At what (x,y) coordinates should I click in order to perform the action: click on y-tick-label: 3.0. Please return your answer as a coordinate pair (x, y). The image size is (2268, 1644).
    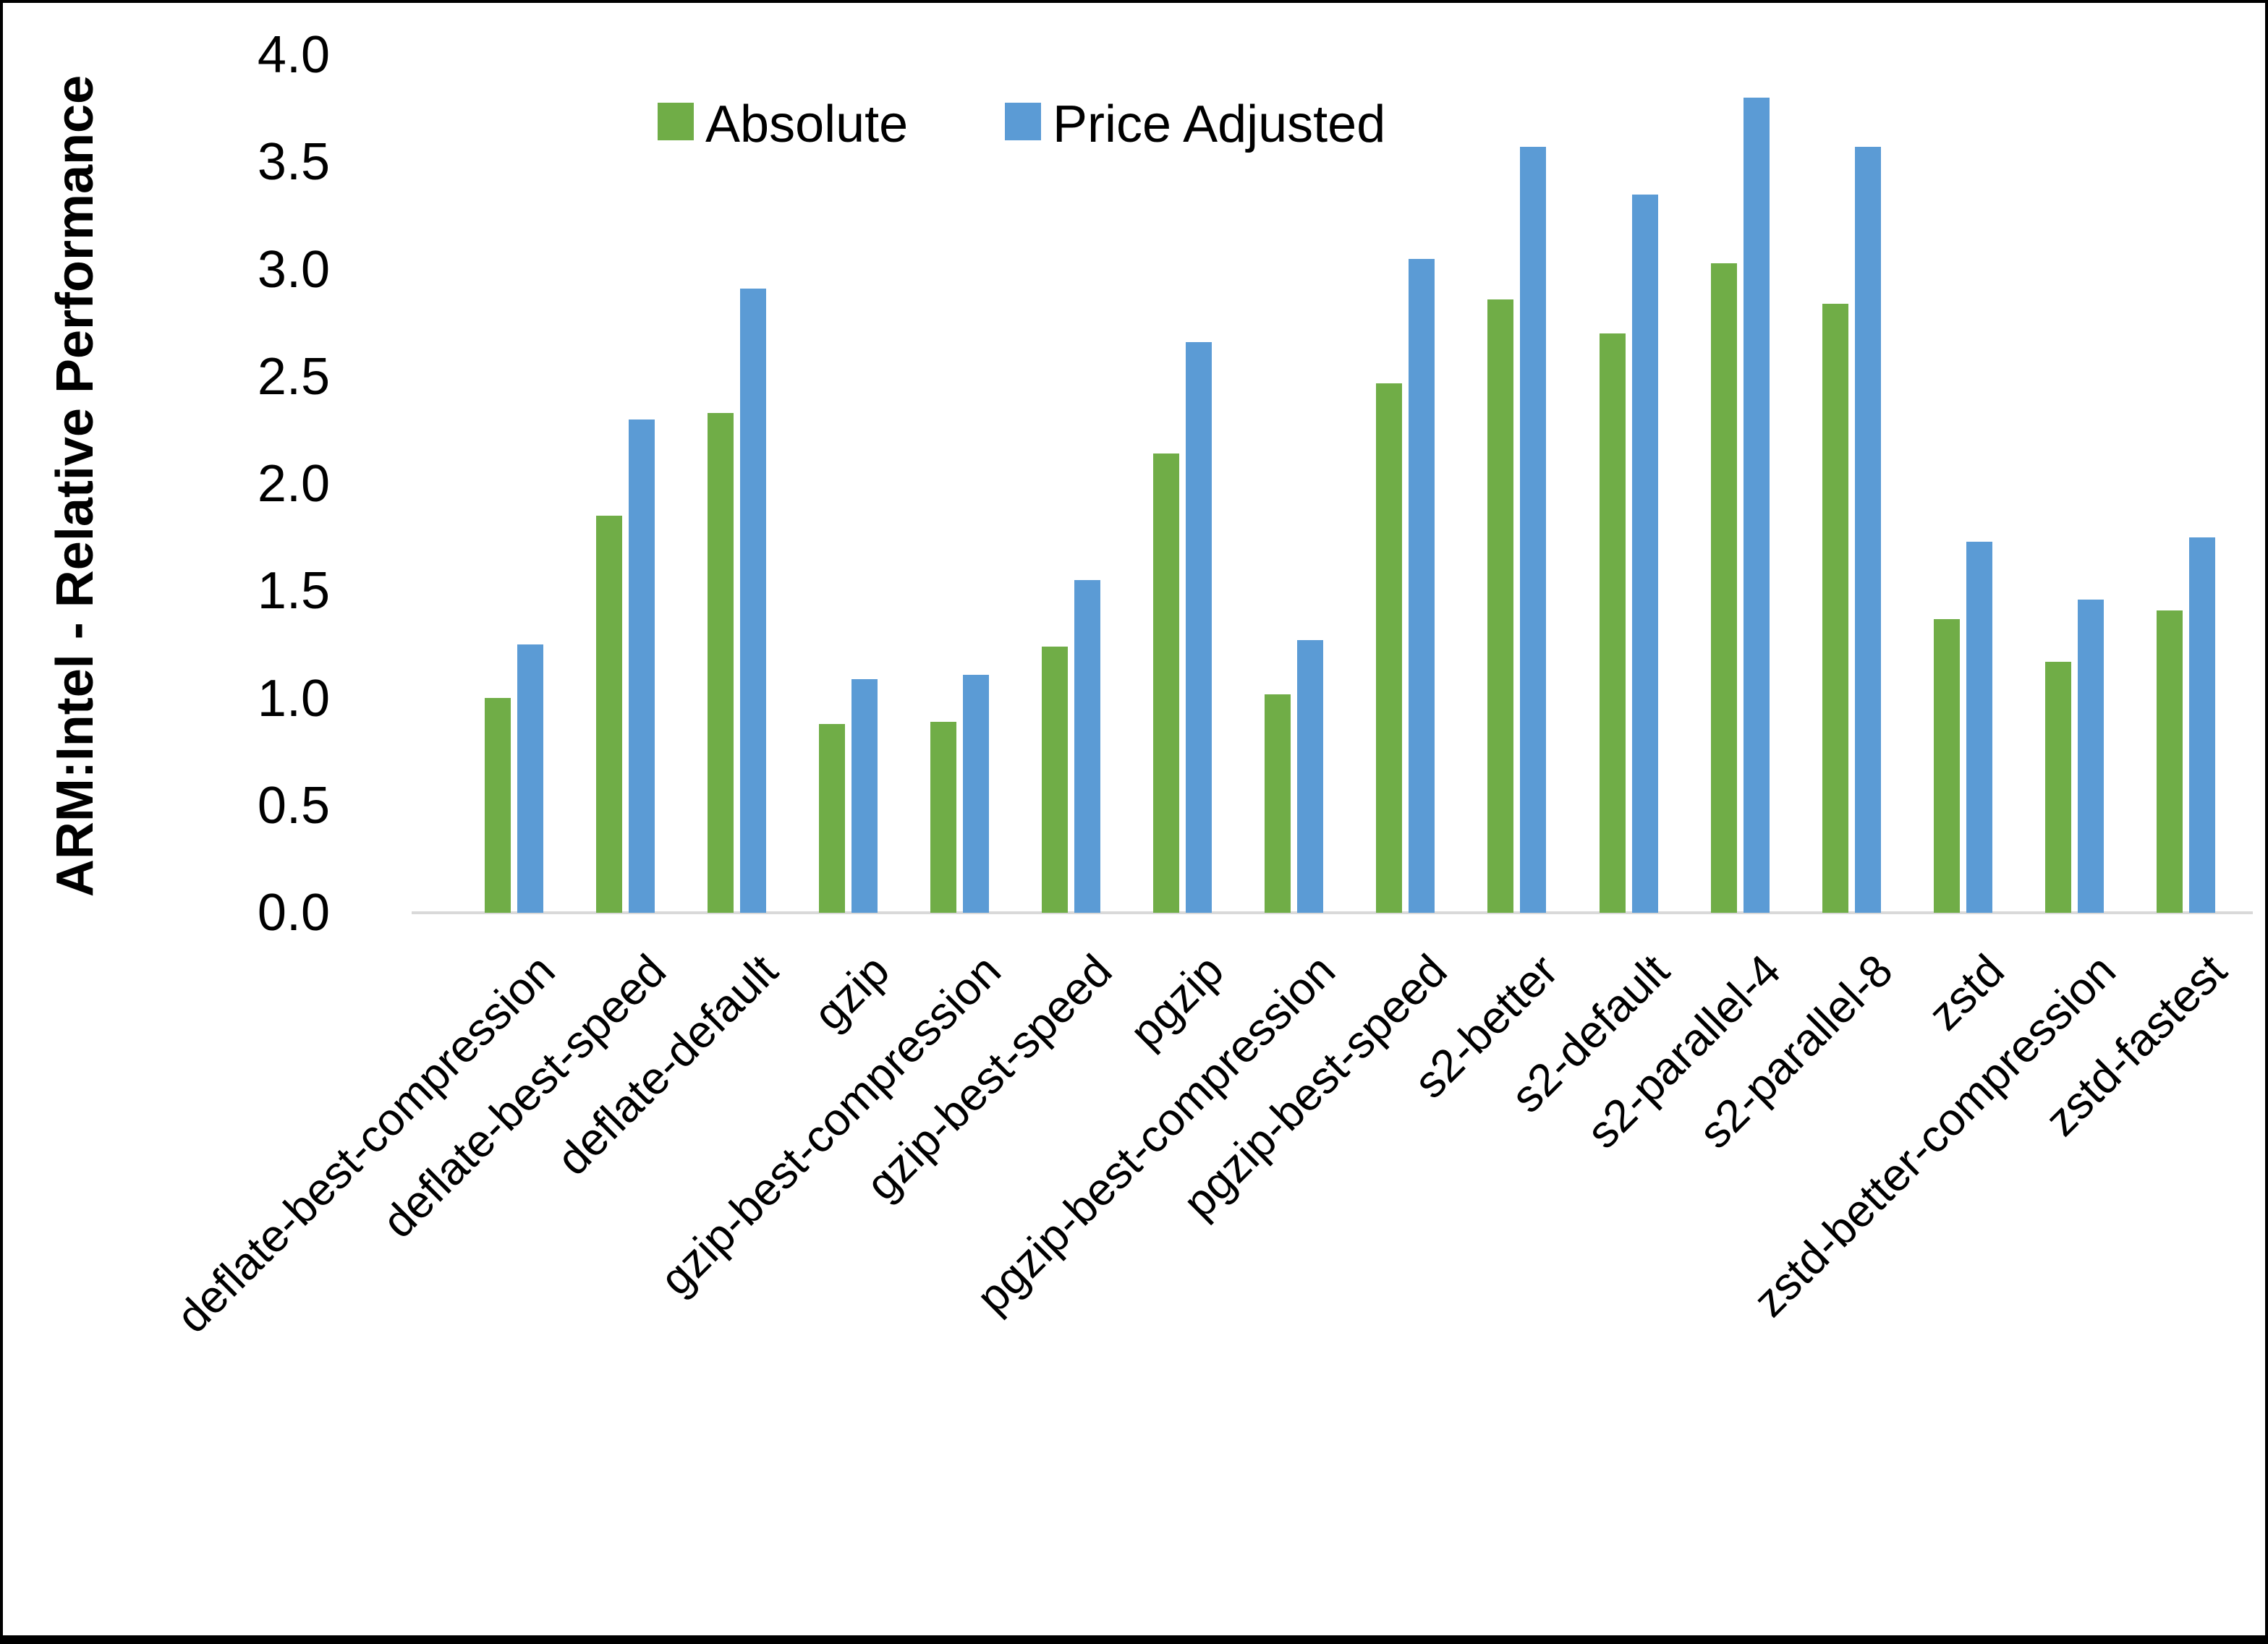
    Looking at the image, I should click on (293, 269).